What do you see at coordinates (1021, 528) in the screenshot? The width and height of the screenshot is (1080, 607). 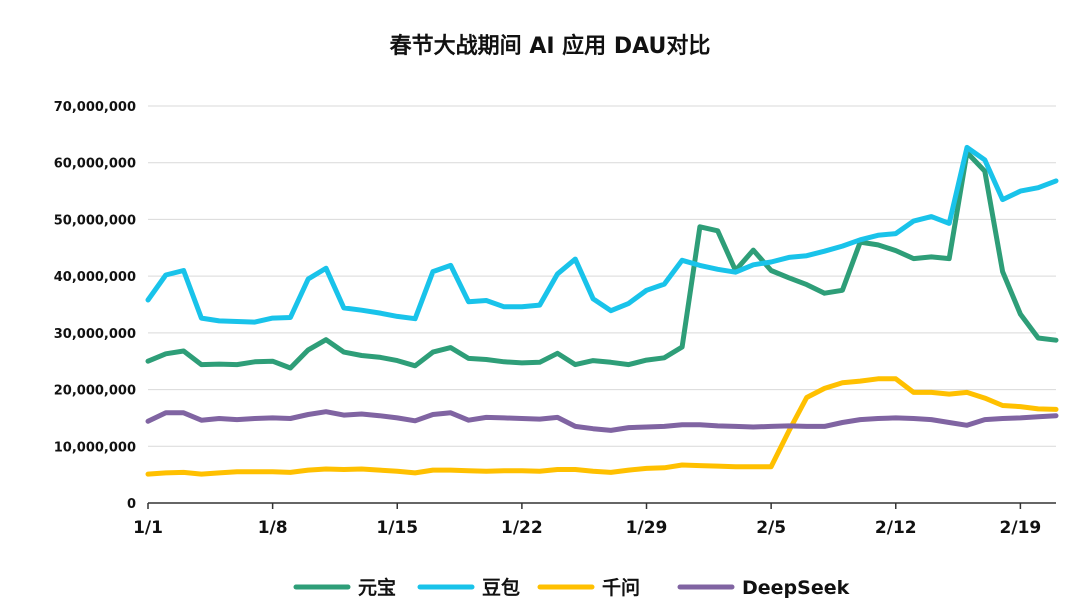 I see `x-tick-label: 2/19` at bounding box center [1021, 528].